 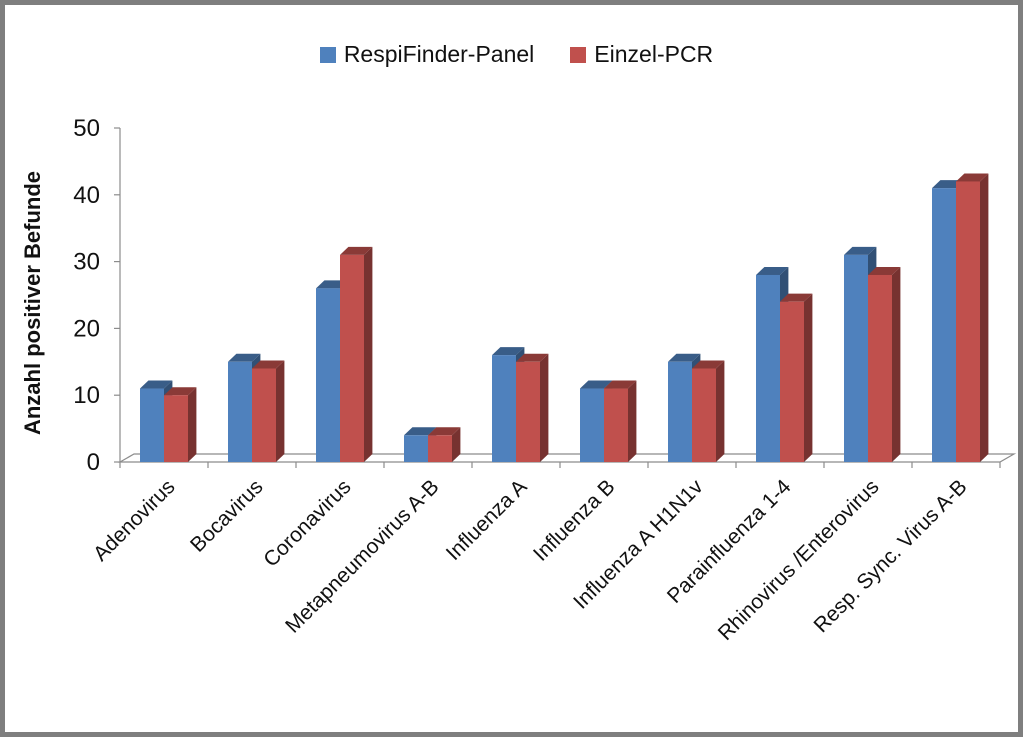 I want to click on legend-item-einzel-pcr: Einzel-PCR, so click(x=641, y=54).